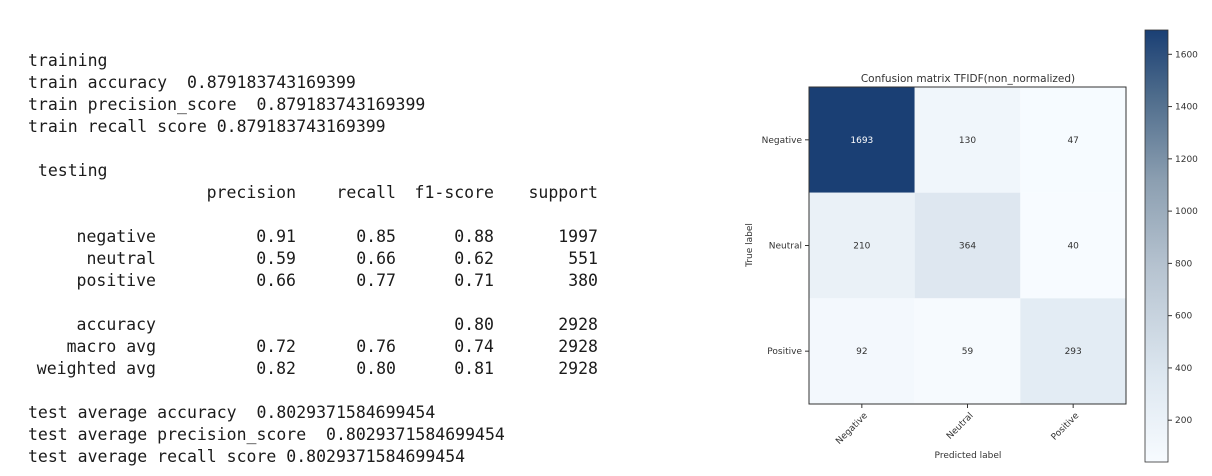 The width and height of the screenshot is (1212, 476). Describe the element at coordinates (328, 259) in the screenshot. I see `report-row-neutral: neutral 0.59 0.66 0.62 551` at that location.